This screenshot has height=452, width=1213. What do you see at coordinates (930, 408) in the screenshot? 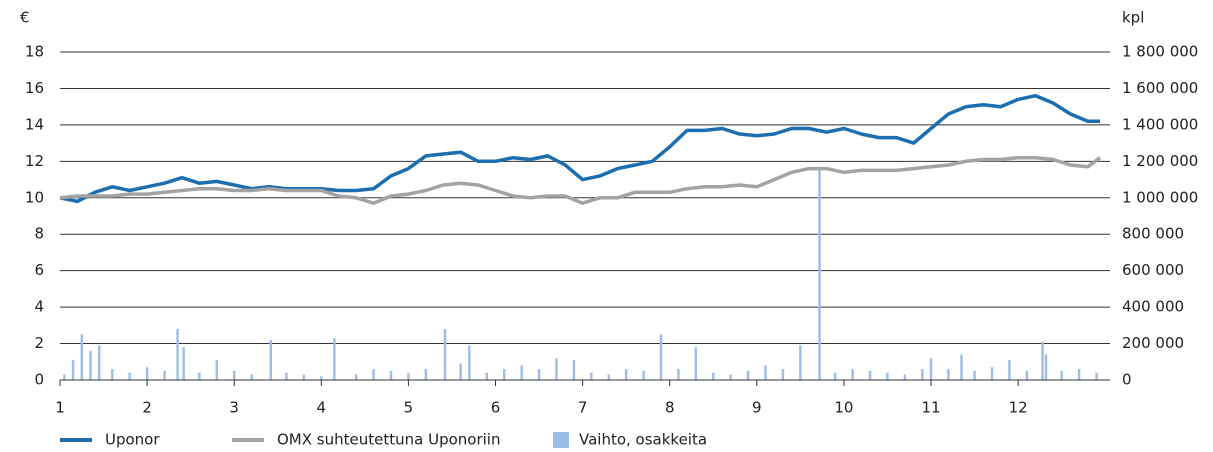
I see `x-tick-label: 11` at bounding box center [930, 408].